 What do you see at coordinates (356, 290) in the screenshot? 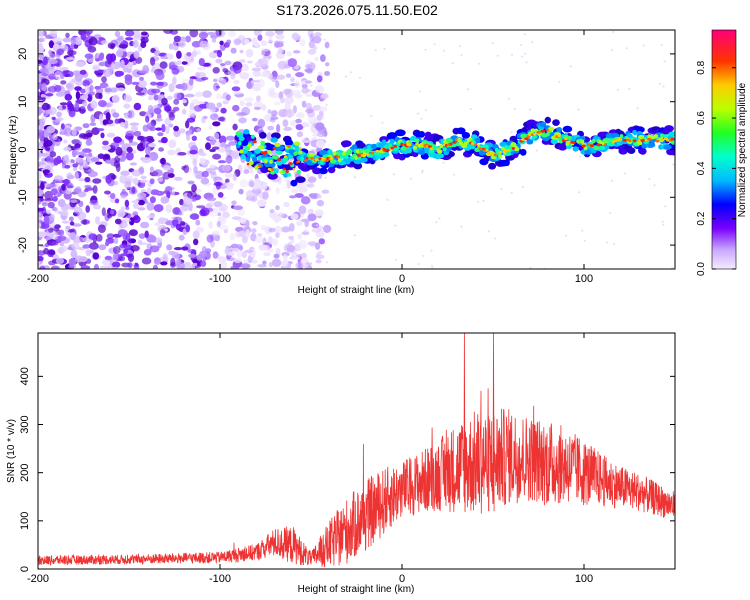
I see `spectrogram-x-label: Height of straight line (km)` at bounding box center [356, 290].